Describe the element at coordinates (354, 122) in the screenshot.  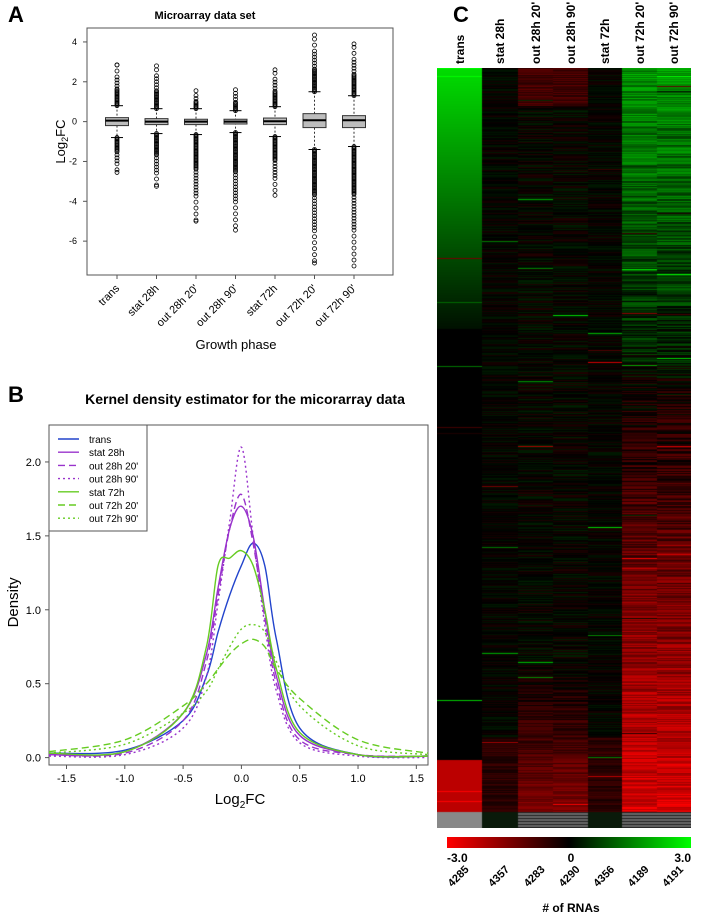
I see `box` at that location.